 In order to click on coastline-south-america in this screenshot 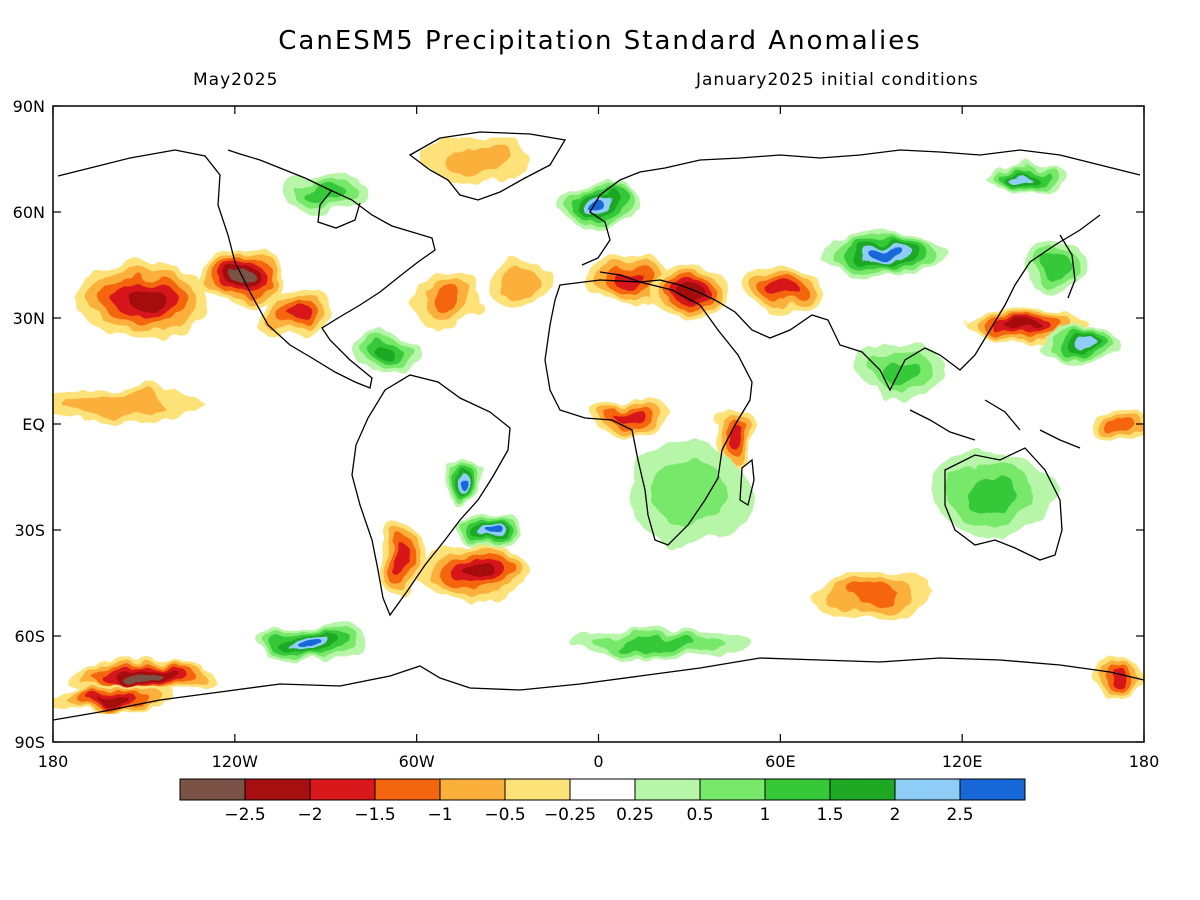, I will do `click(431, 495)`.